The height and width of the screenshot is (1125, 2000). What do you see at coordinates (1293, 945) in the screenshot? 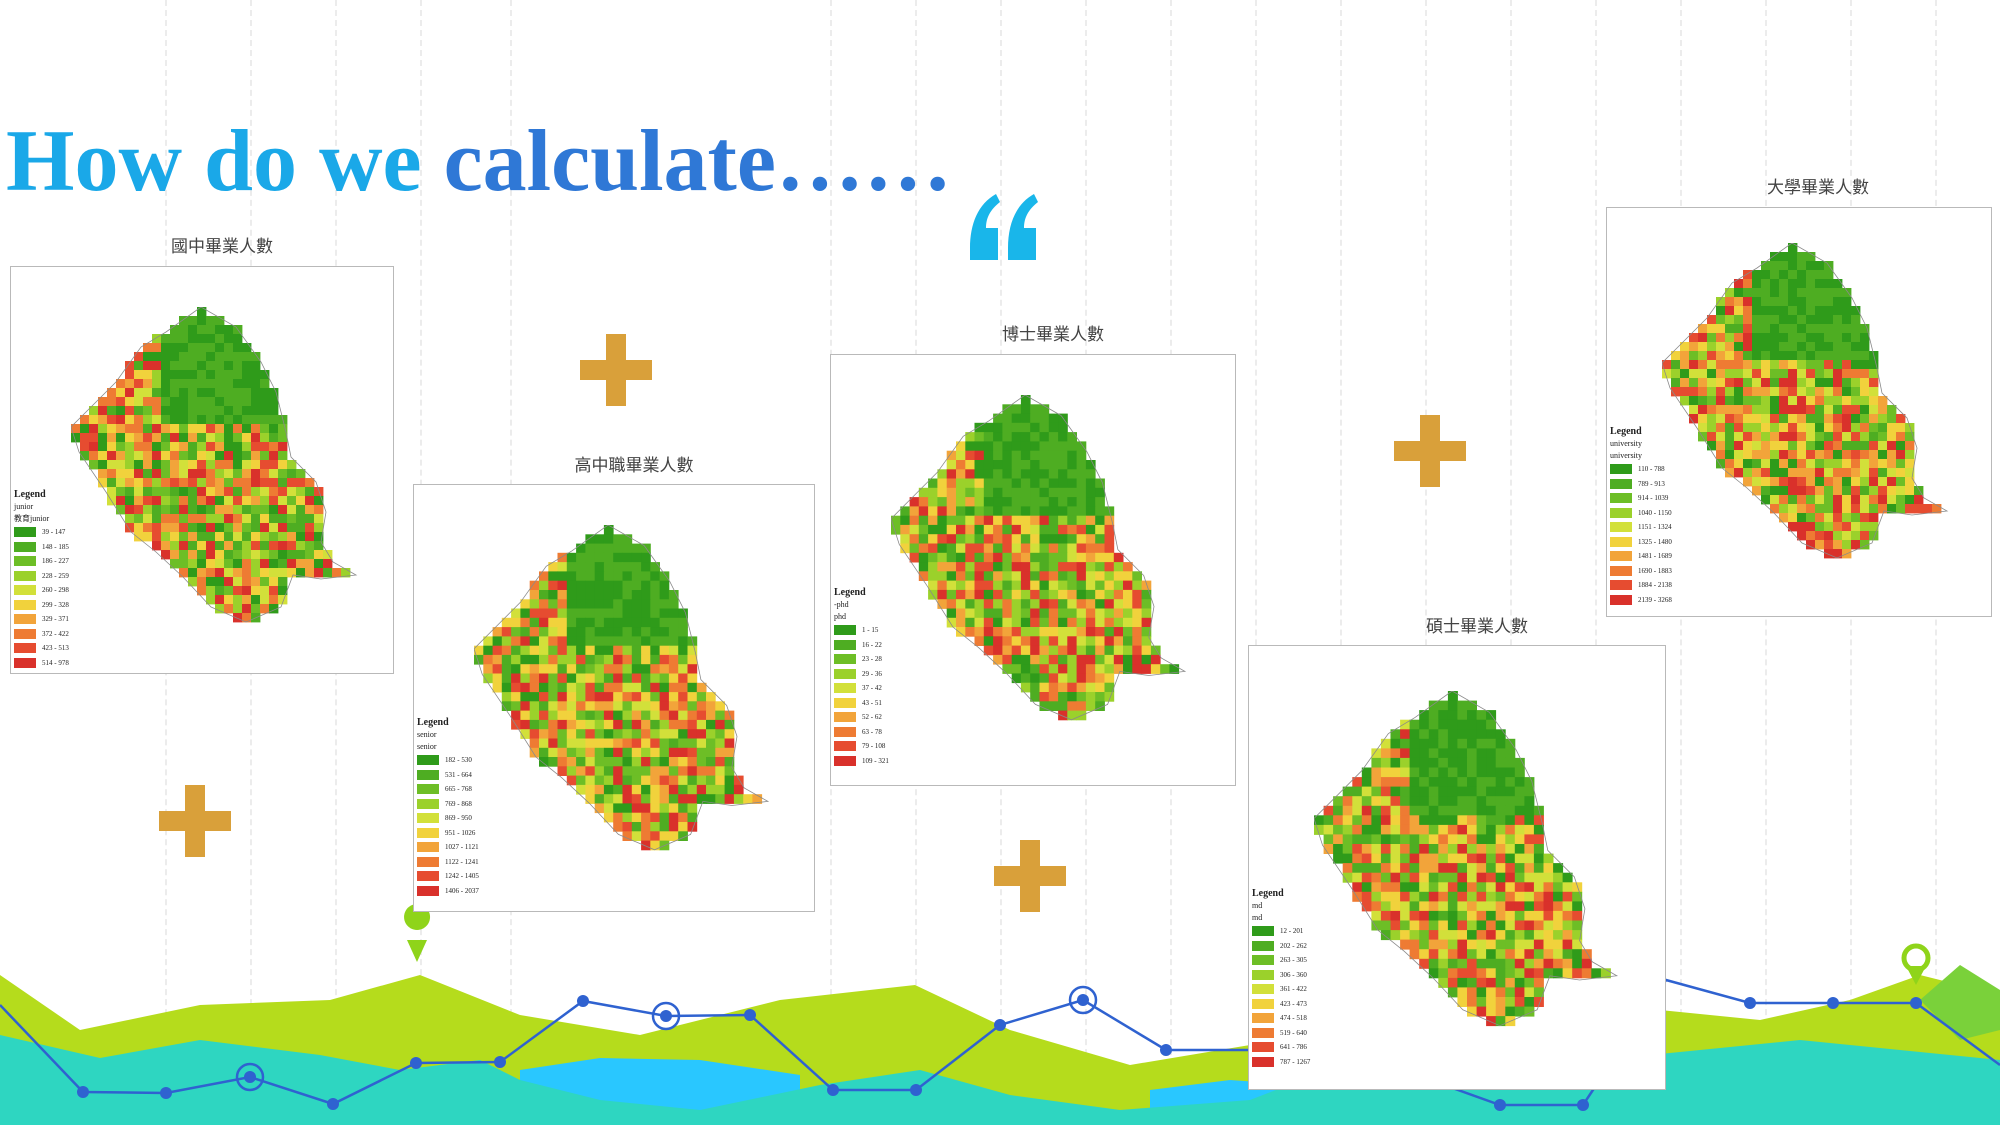
I see `legend-class-label: 202 - 262` at bounding box center [1293, 945].